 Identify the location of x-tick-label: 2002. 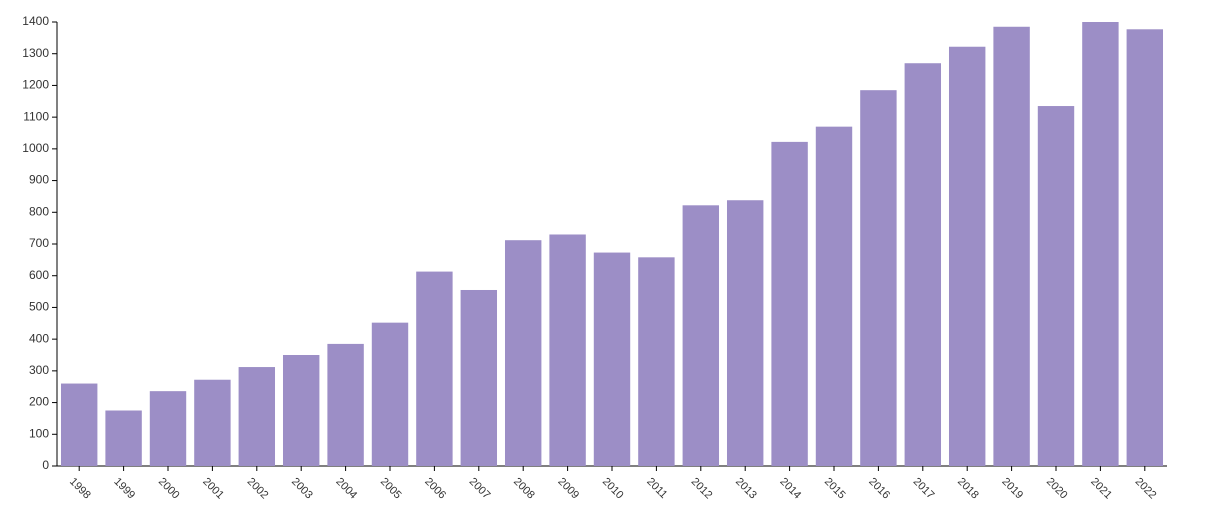
(258, 489).